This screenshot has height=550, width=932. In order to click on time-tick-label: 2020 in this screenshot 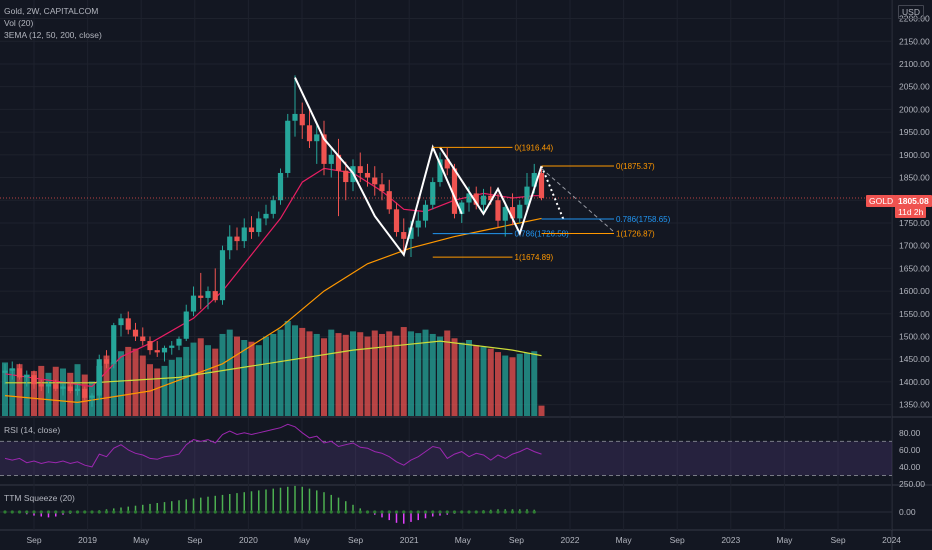, I will do `click(248, 540)`.